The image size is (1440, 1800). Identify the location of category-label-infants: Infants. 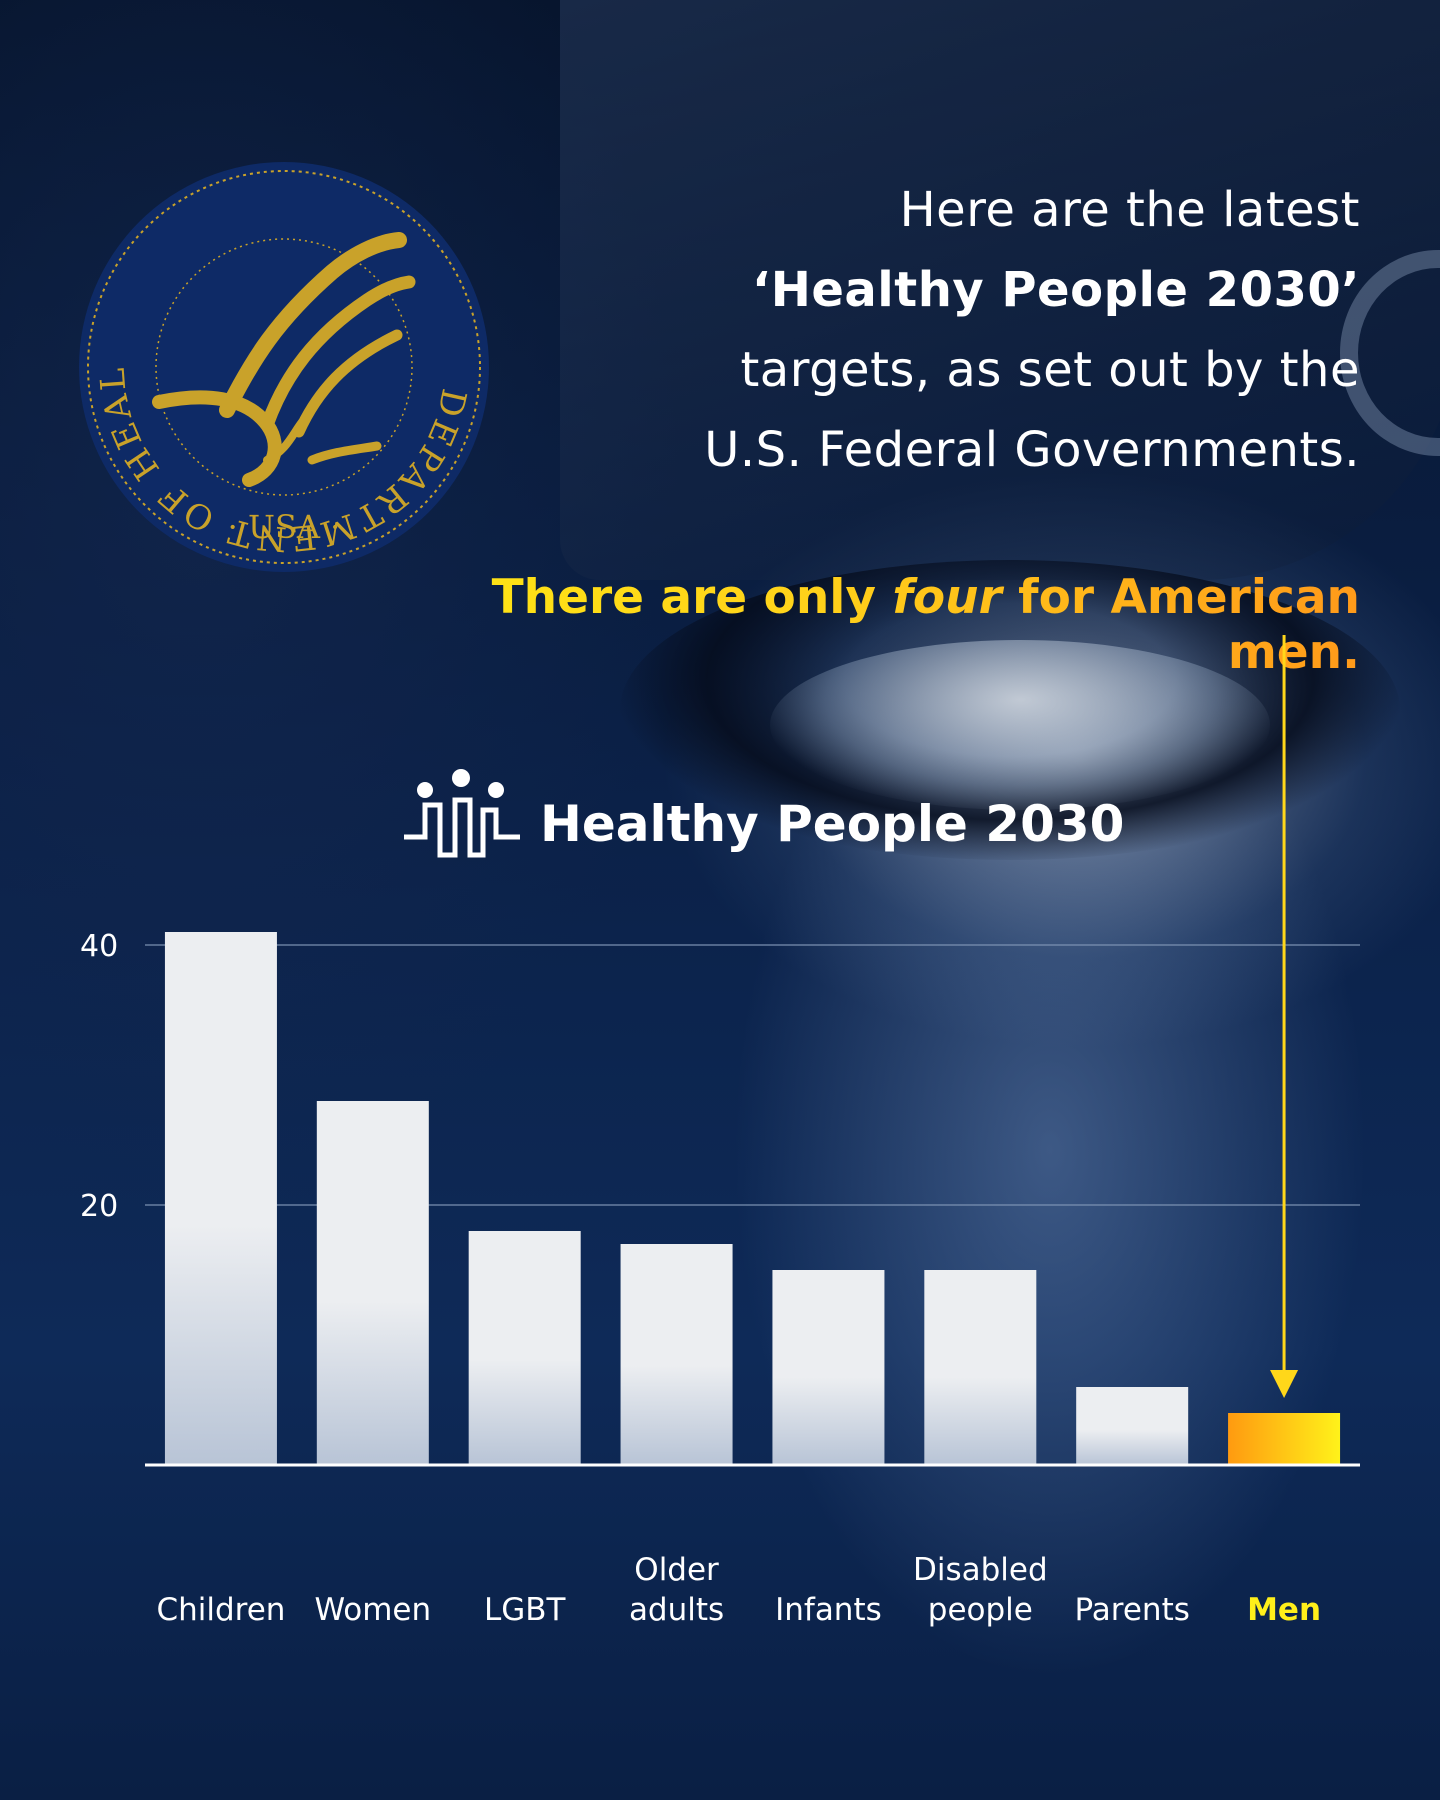
(828, 1610).